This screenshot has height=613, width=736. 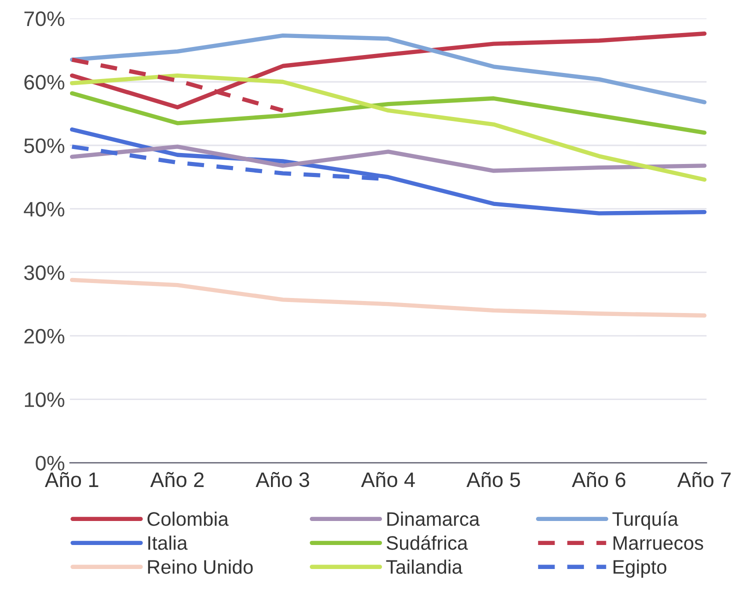 What do you see at coordinates (44, 18) in the screenshot?
I see `y-tick-label: 70%` at bounding box center [44, 18].